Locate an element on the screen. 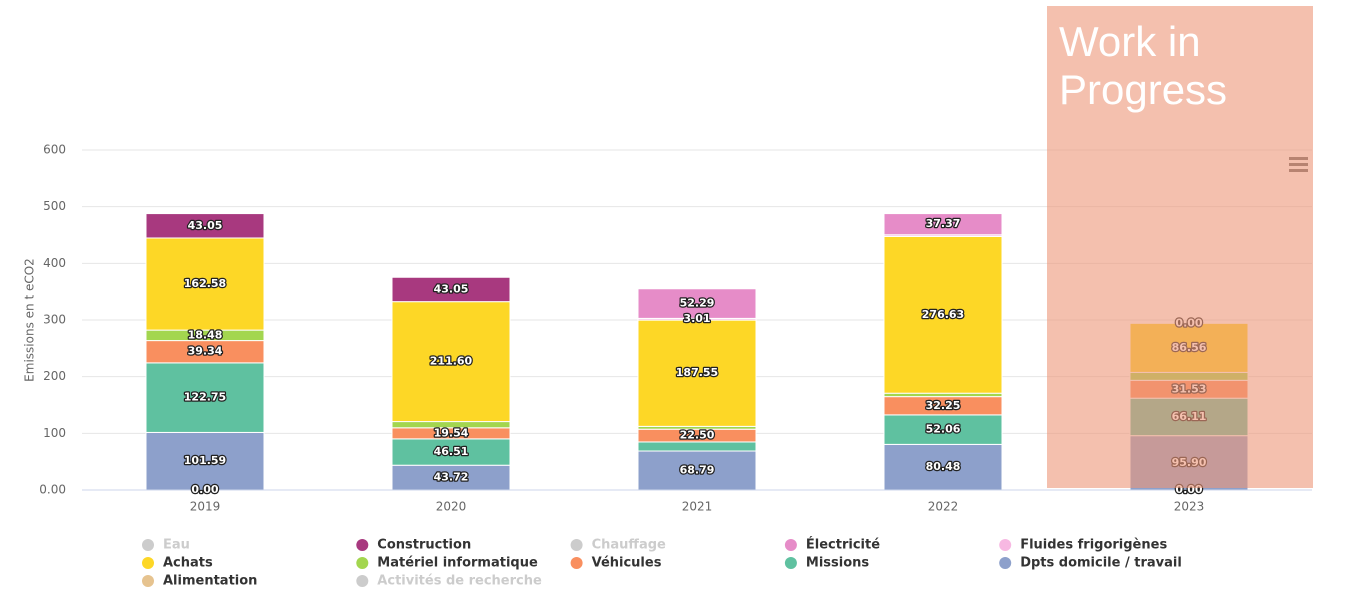 The height and width of the screenshot is (591, 1357). x-tick-label: 2023 is located at coordinates (1189, 507).